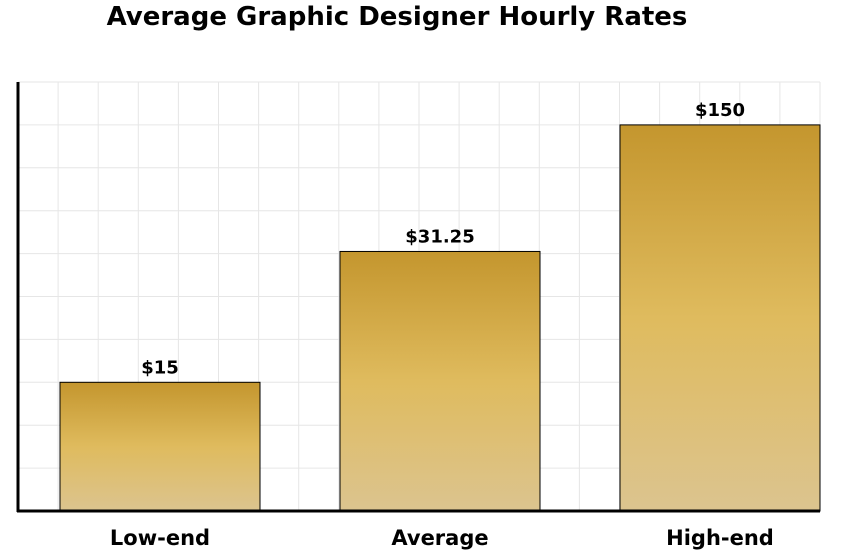 This screenshot has height=556, width=844. Describe the element at coordinates (160, 367) in the screenshot. I see `data-label: $15` at that location.